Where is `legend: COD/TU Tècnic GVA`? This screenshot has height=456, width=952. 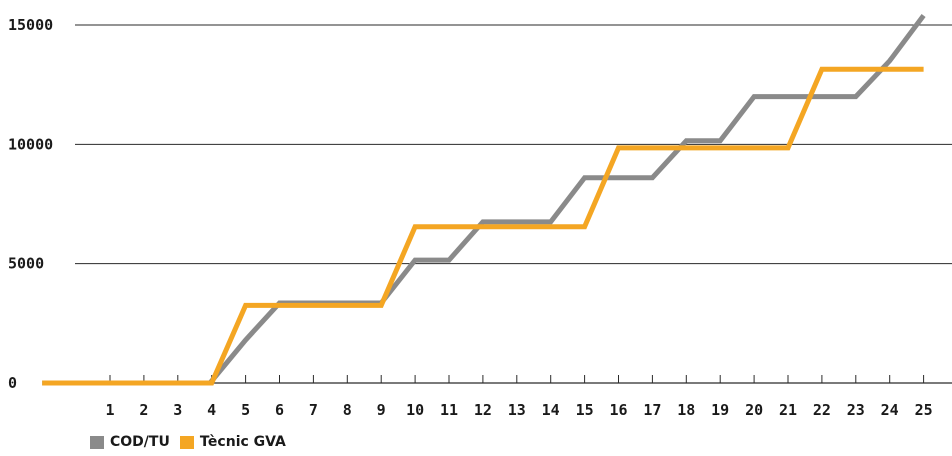 legend: COD/TU Tècnic GVA is located at coordinates (193, 442).